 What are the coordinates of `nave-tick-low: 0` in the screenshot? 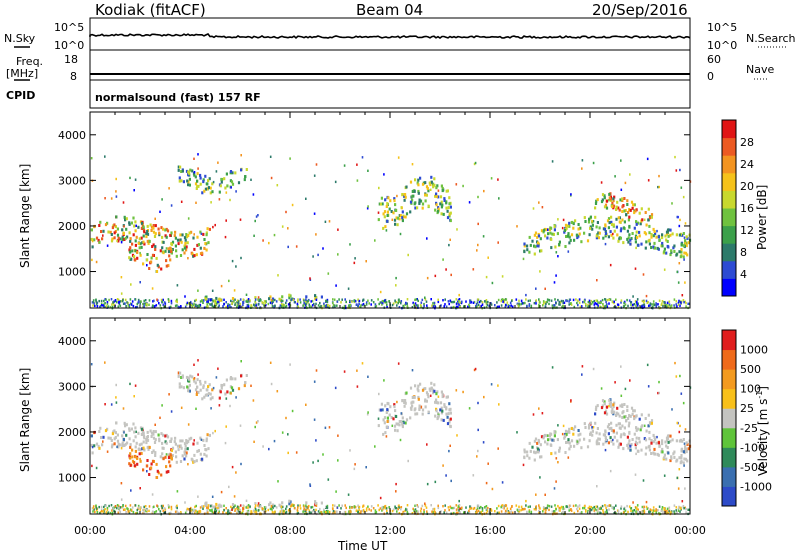 It's located at (710, 76).